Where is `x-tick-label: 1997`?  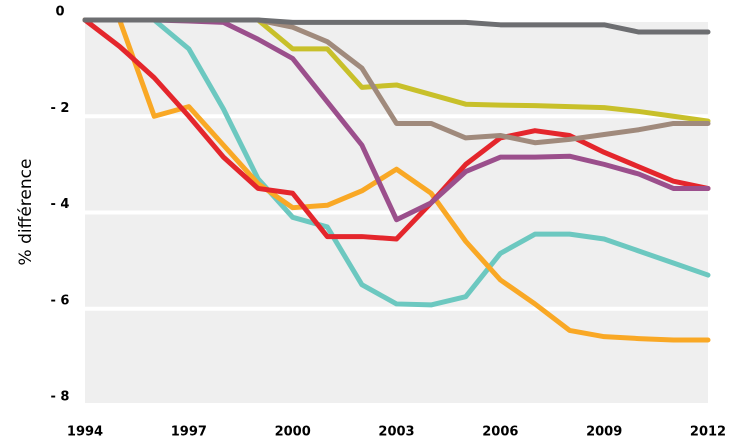 x-tick-label: 1997 is located at coordinates (189, 432).